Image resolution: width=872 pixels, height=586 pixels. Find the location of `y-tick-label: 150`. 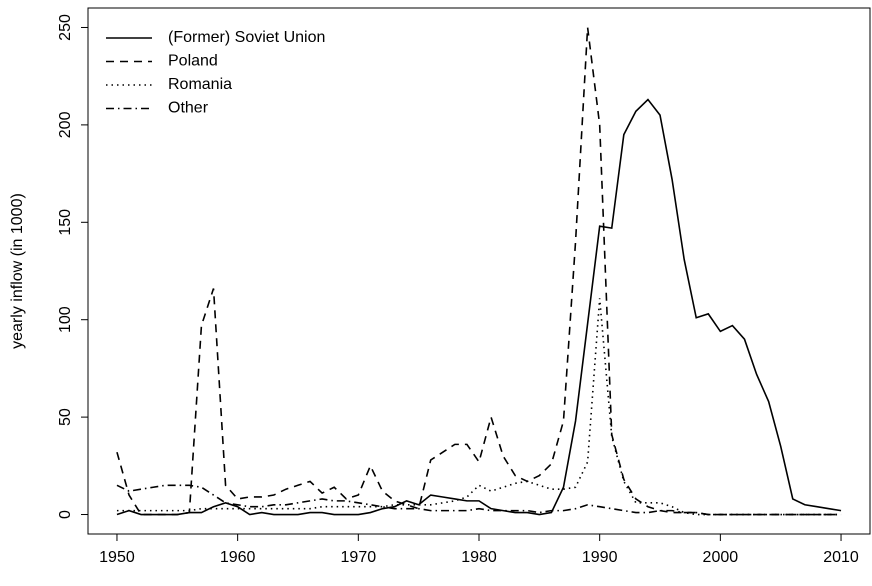

y-tick-label: 150 is located at coordinates (65, 222).